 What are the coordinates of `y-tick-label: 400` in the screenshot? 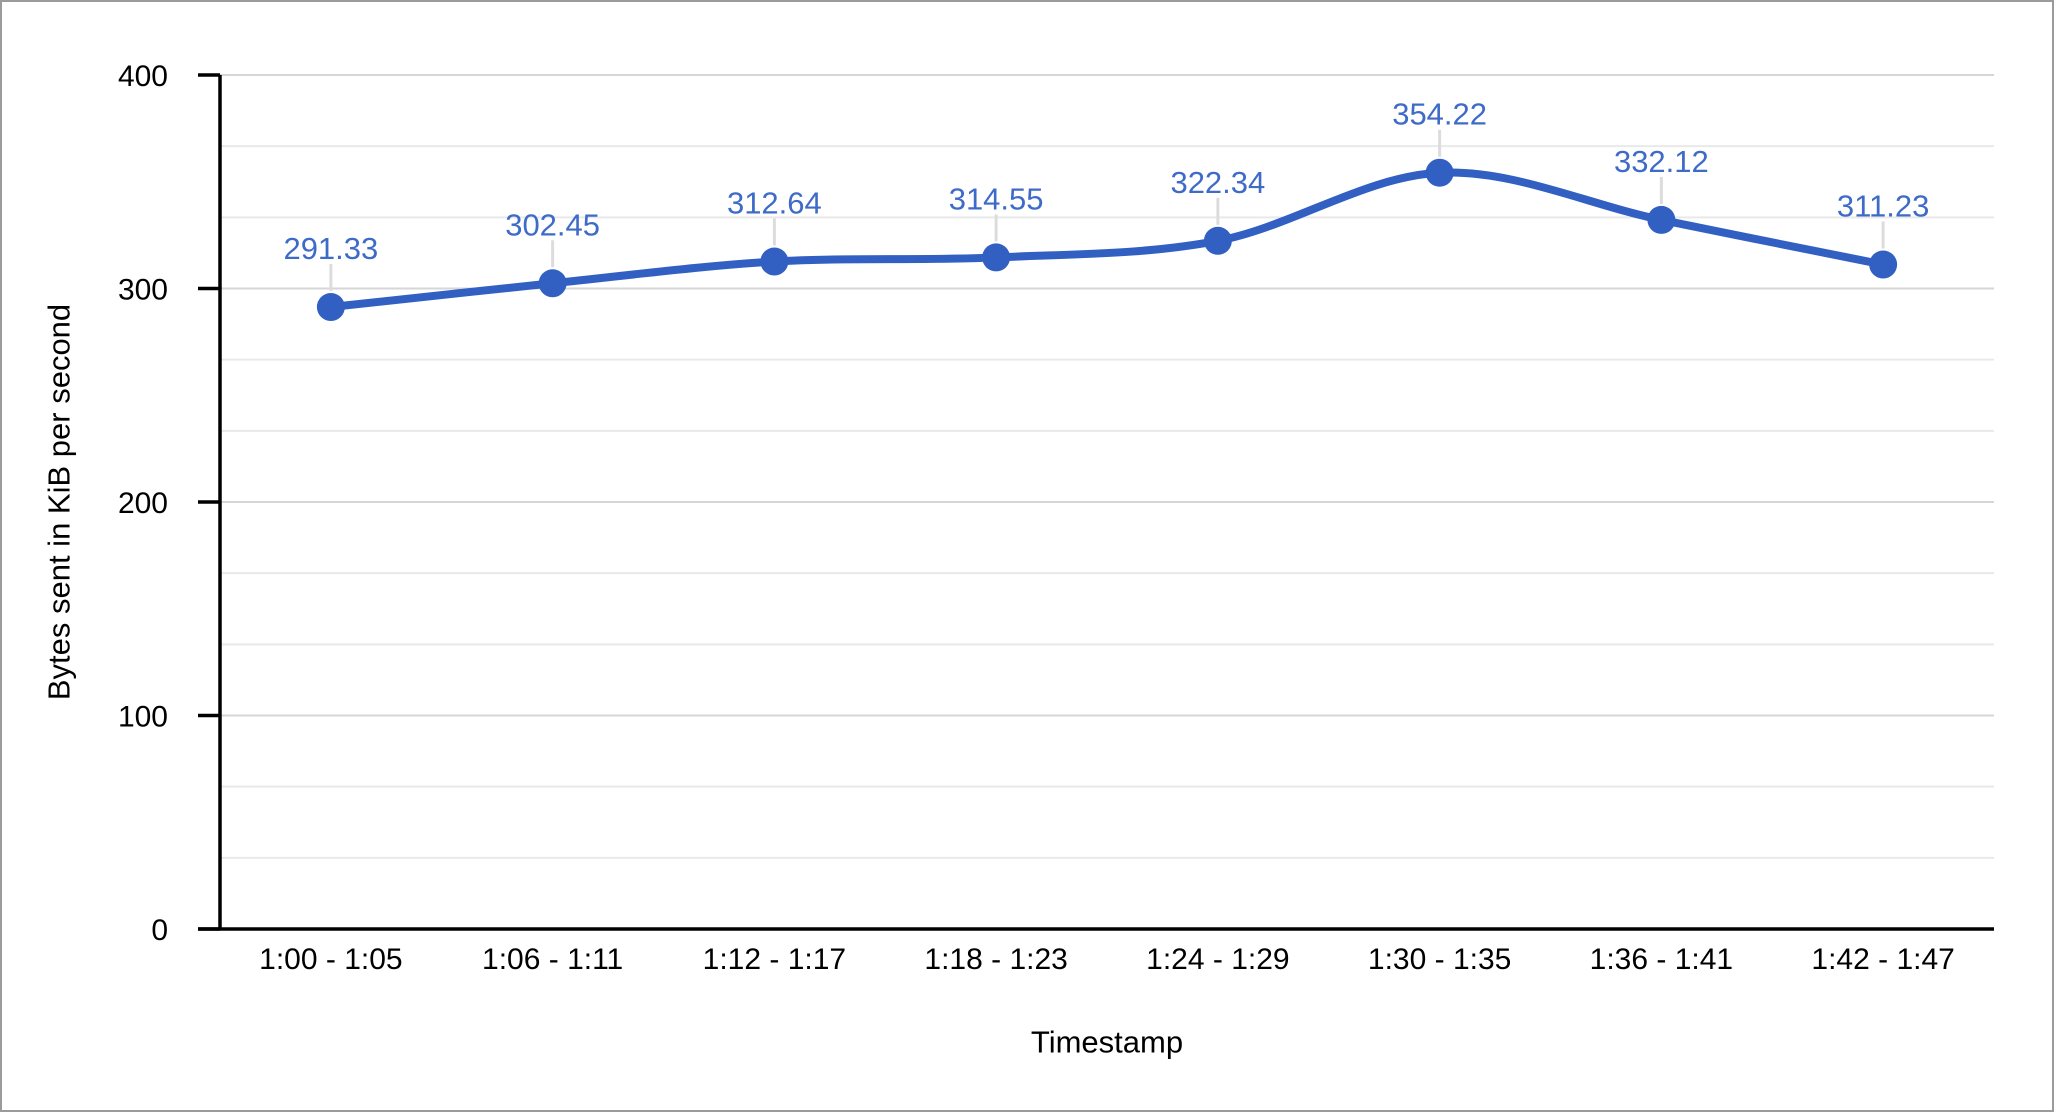 It's located at (143, 76).